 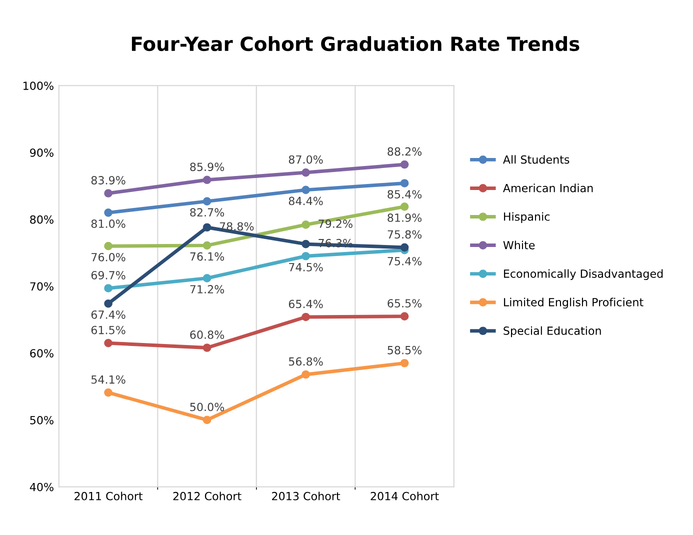 What do you see at coordinates (405, 151) in the screenshot?
I see `data-label: 88.2%` at bounding box center [405, 151].